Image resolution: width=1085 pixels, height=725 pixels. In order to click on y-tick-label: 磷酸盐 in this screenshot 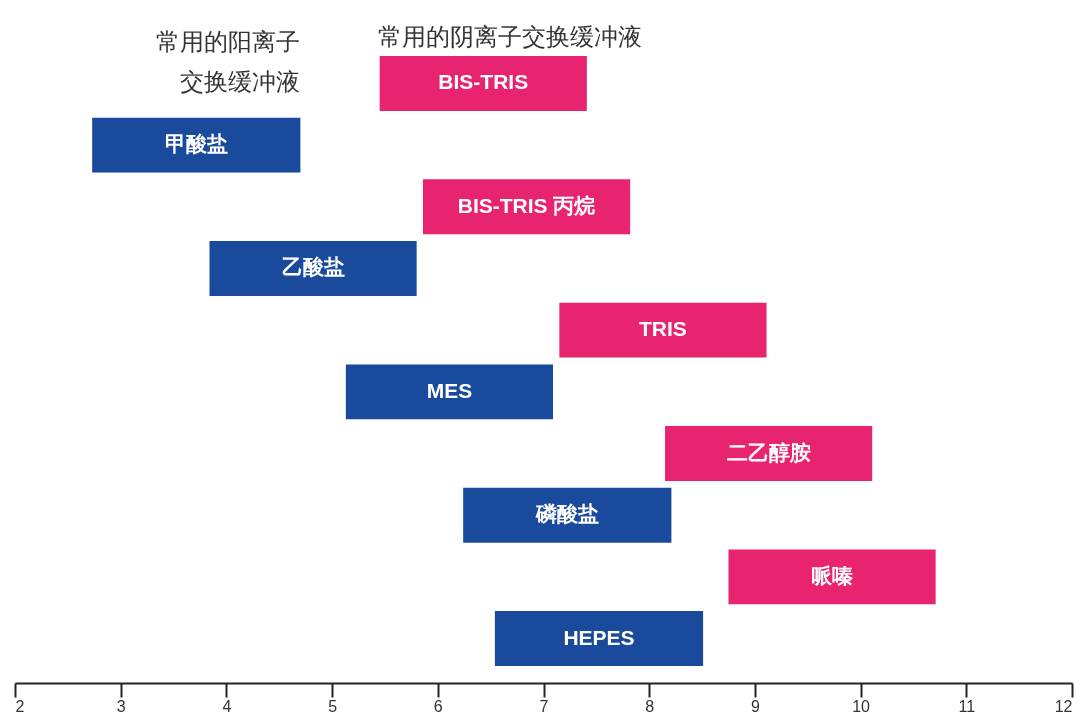, I will do `click(566, 514)`.